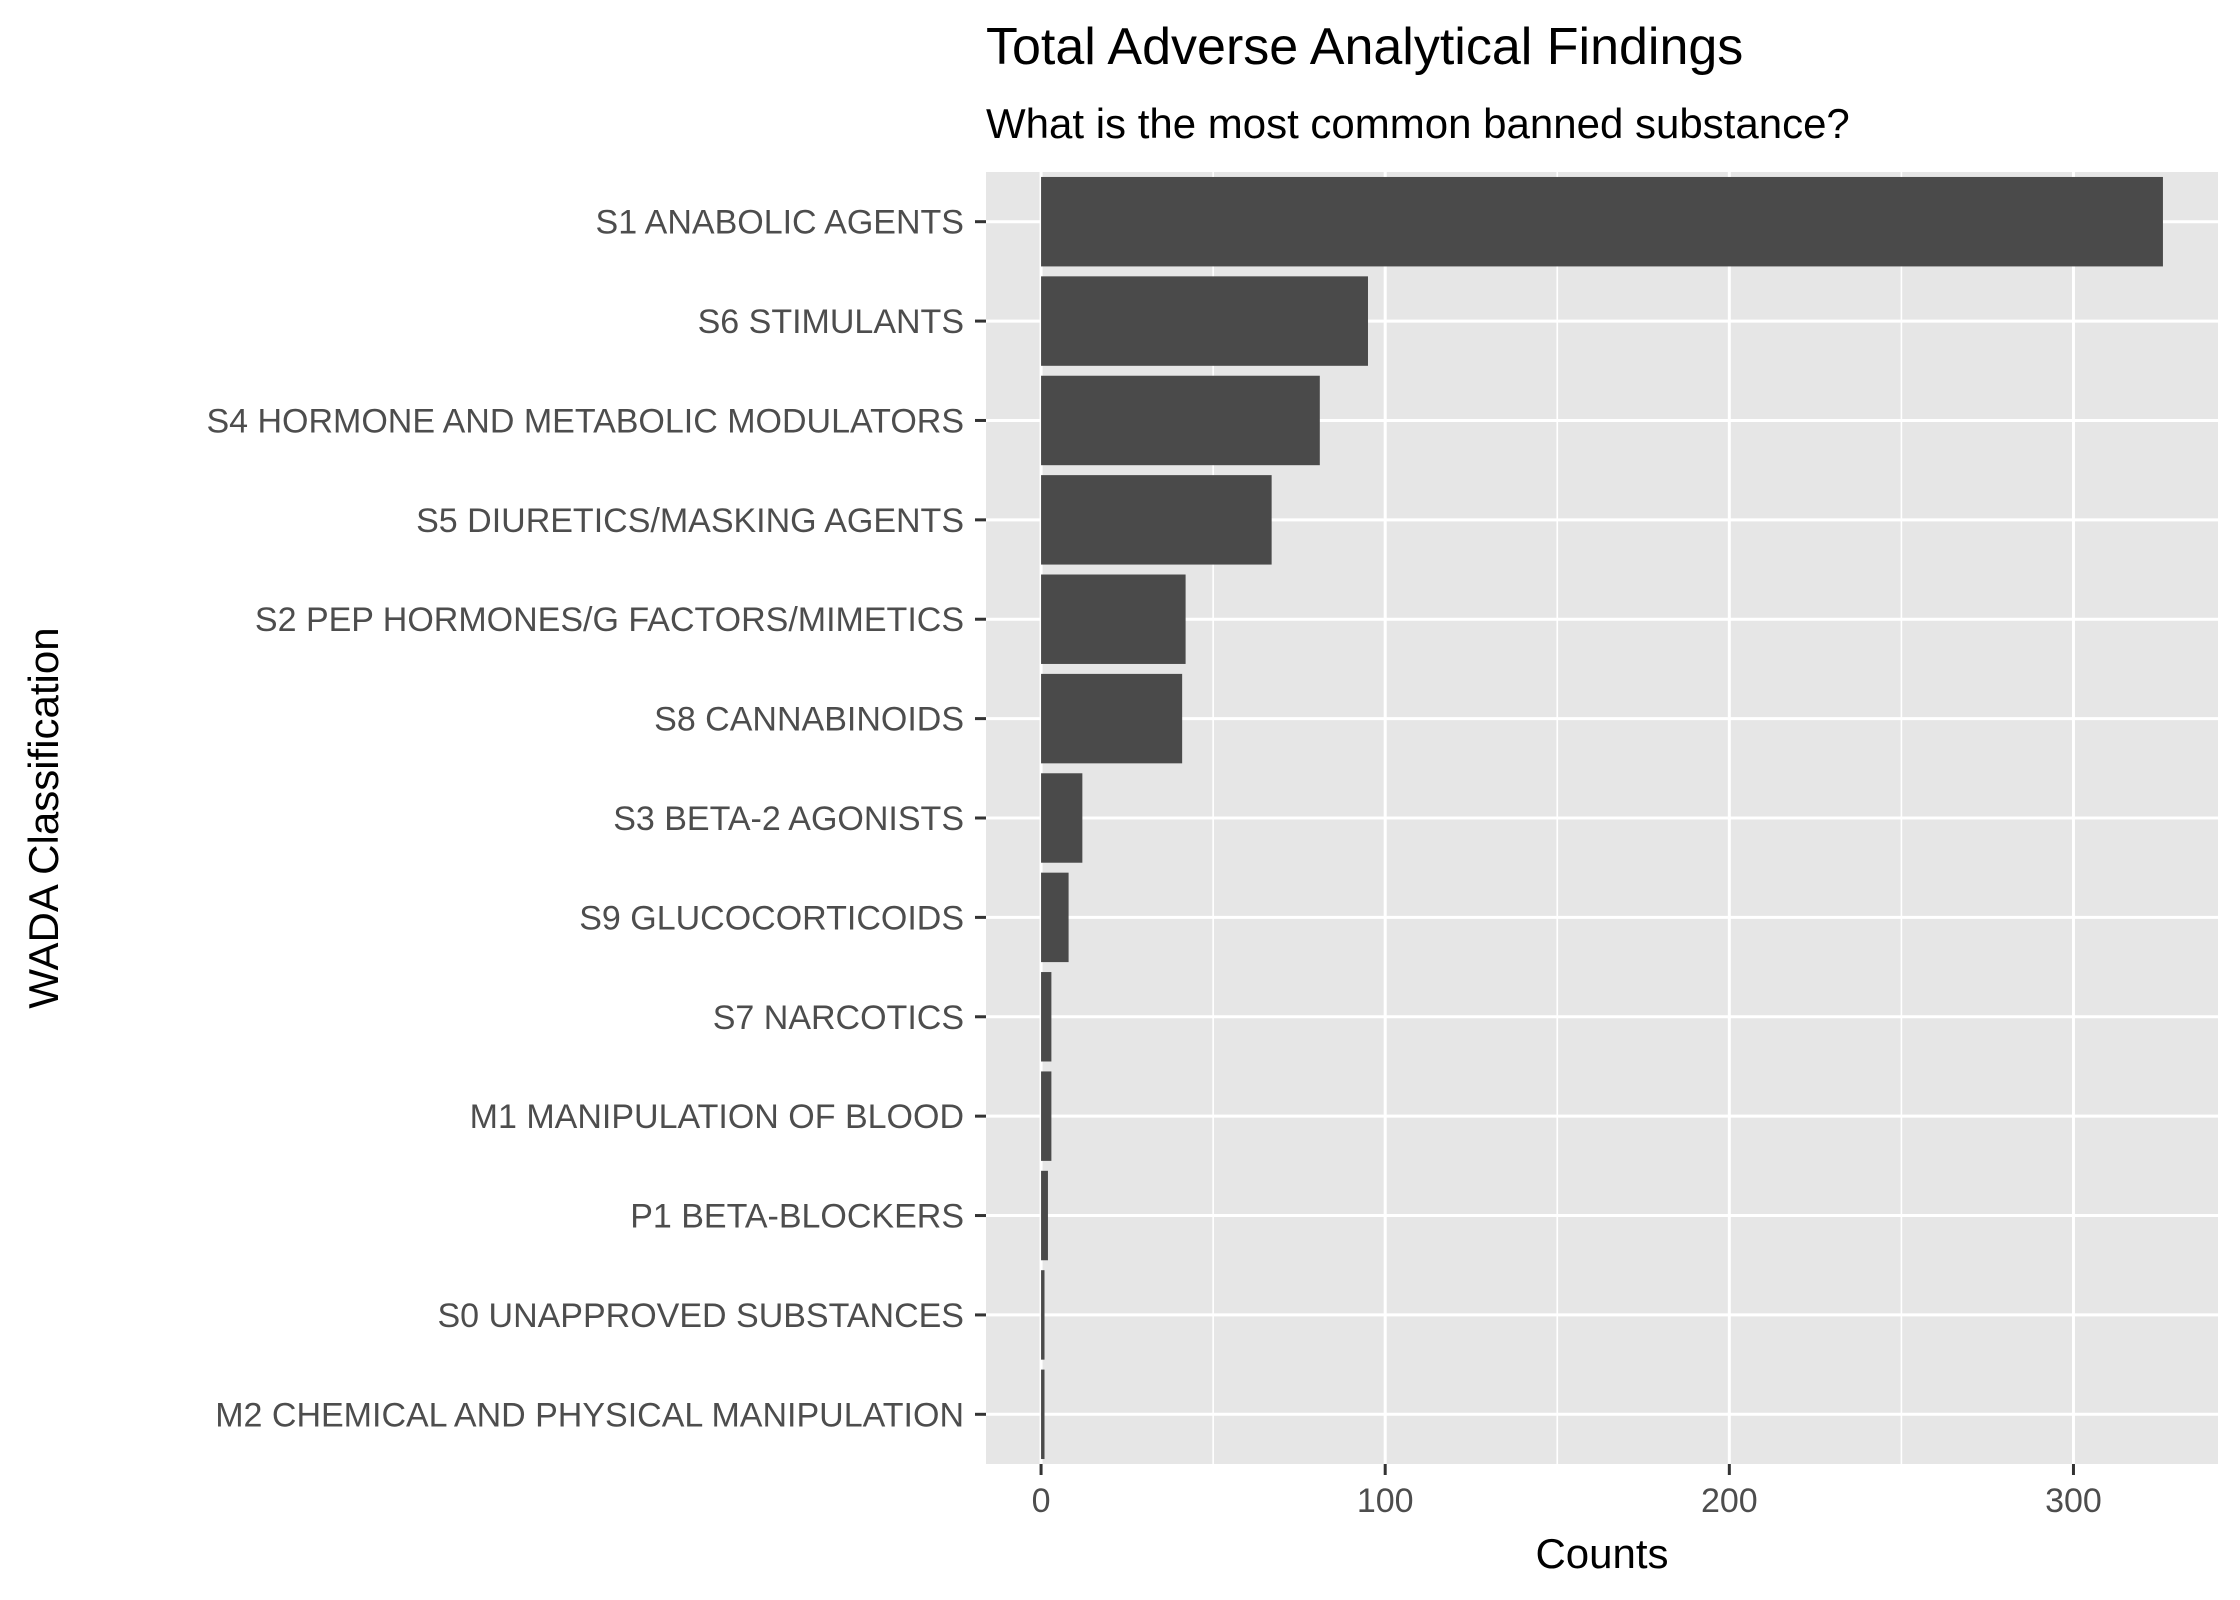 The image size is (2240, 1600). I want to click on x-tick-label: 0, so click(1041, 1501).